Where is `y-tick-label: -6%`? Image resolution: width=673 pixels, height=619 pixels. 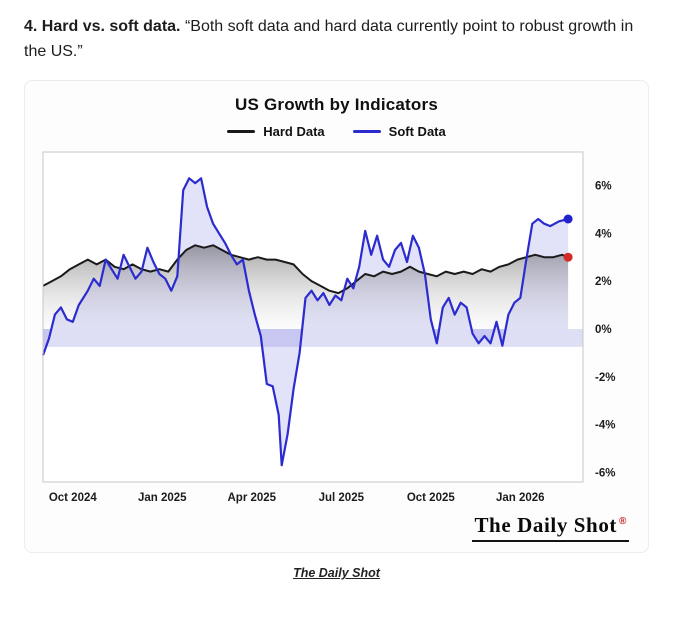 y-tick-label: -6% is located at coordinates (605, 473).